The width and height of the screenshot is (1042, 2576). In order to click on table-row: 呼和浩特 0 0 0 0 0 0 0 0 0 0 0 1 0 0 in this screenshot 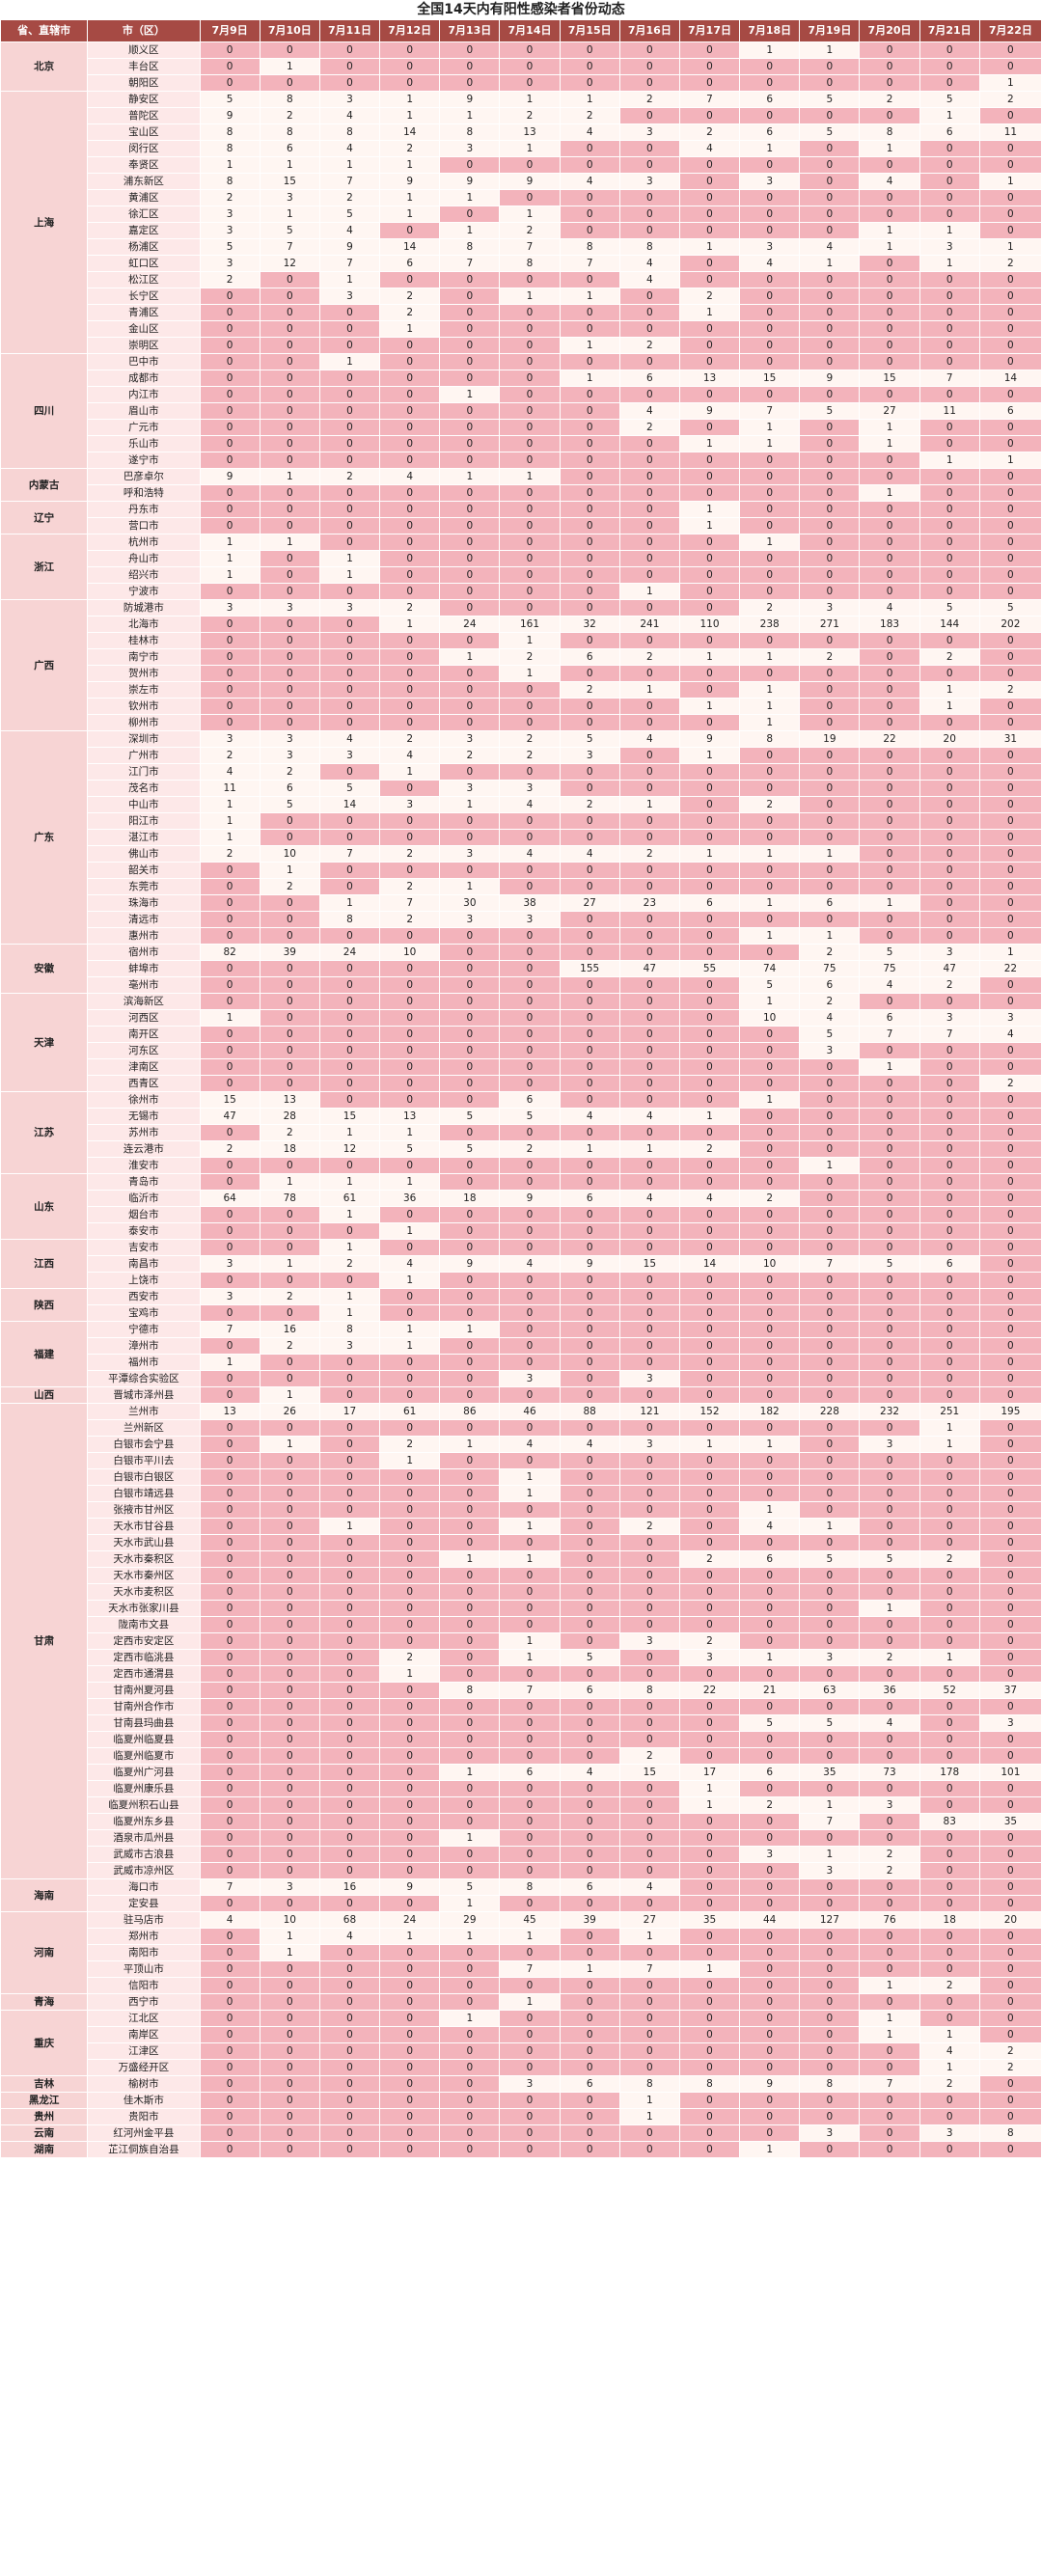, I will do `click(521, 493)`.